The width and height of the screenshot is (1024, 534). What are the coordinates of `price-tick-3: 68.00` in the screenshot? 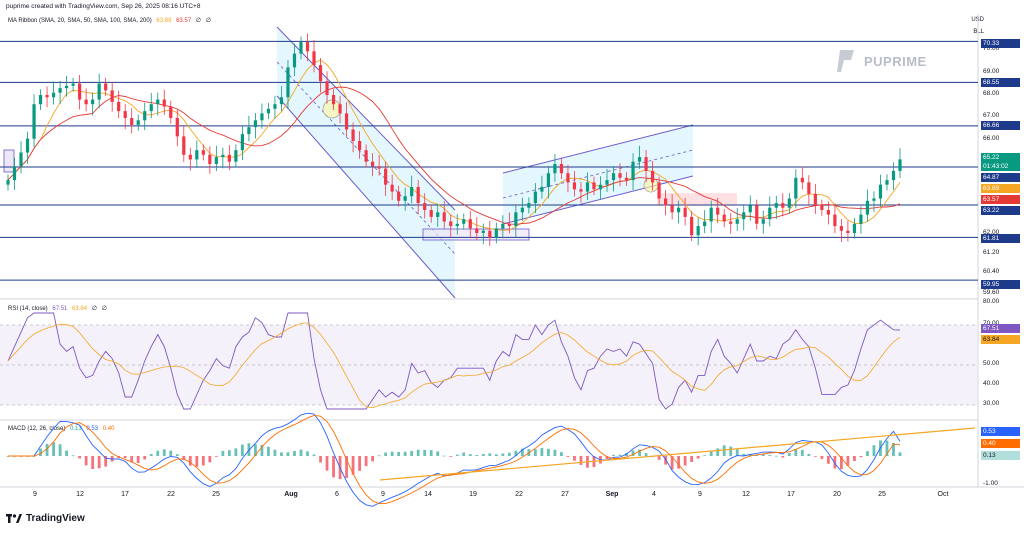 It's located at (991, 93).